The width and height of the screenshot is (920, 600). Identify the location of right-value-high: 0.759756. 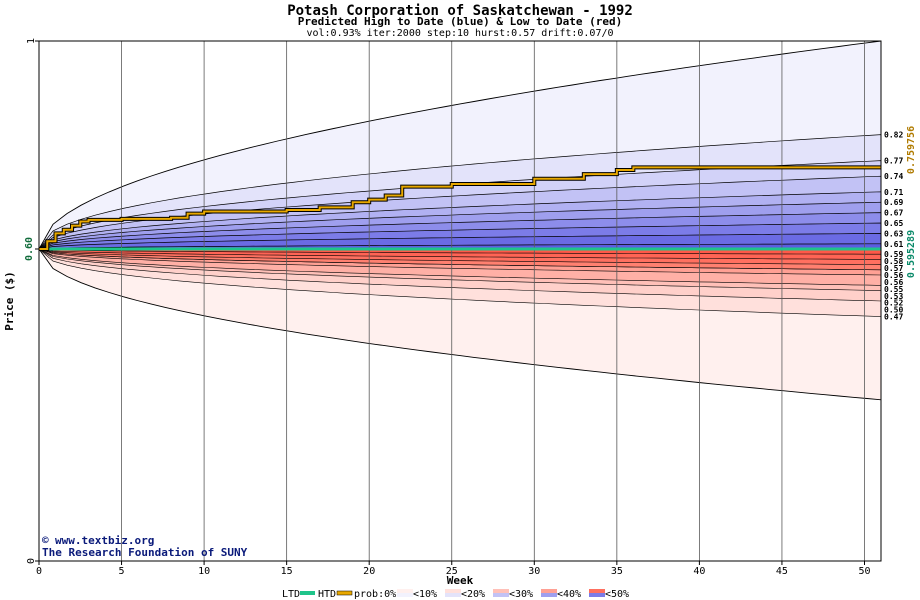
(911, 150).